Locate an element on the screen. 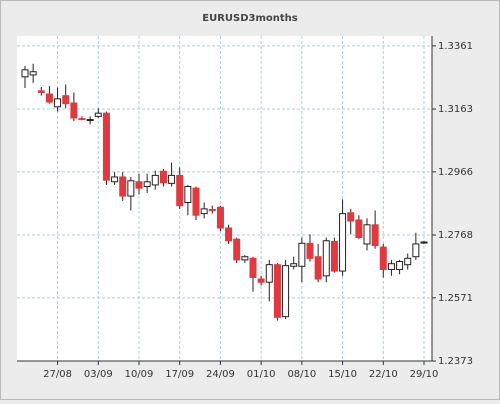 Image resolution: width=500 pixels, height=404 pixels. x-tick-label: 29/10 is located at coordinates (424, 374).